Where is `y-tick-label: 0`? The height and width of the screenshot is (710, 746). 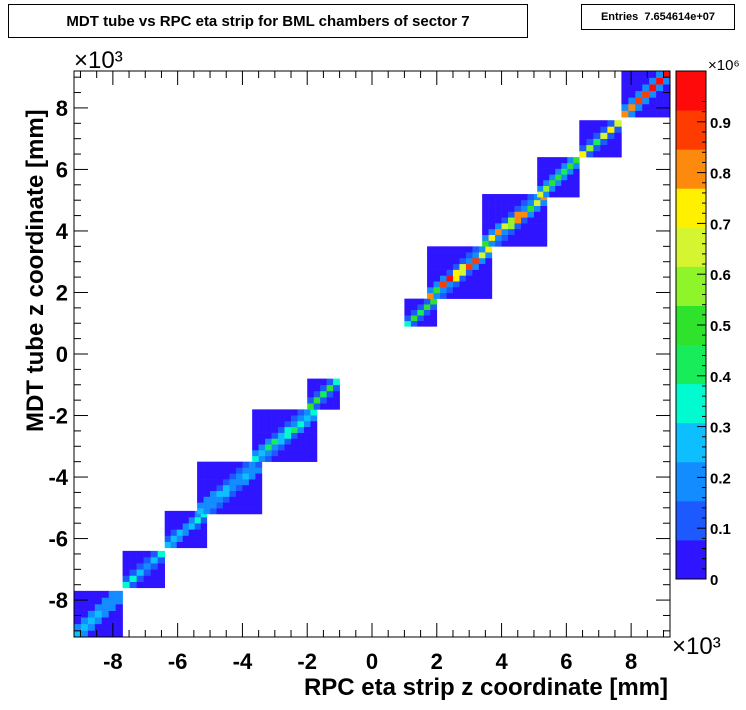
y-tick-label: 0 is located at coordinates (62, 354).